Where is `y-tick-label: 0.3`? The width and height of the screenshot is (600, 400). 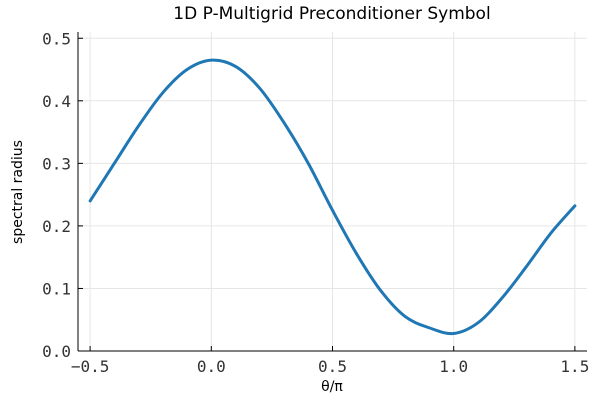 y-tick-label: 0.3 is located at coordinates (56, 163).